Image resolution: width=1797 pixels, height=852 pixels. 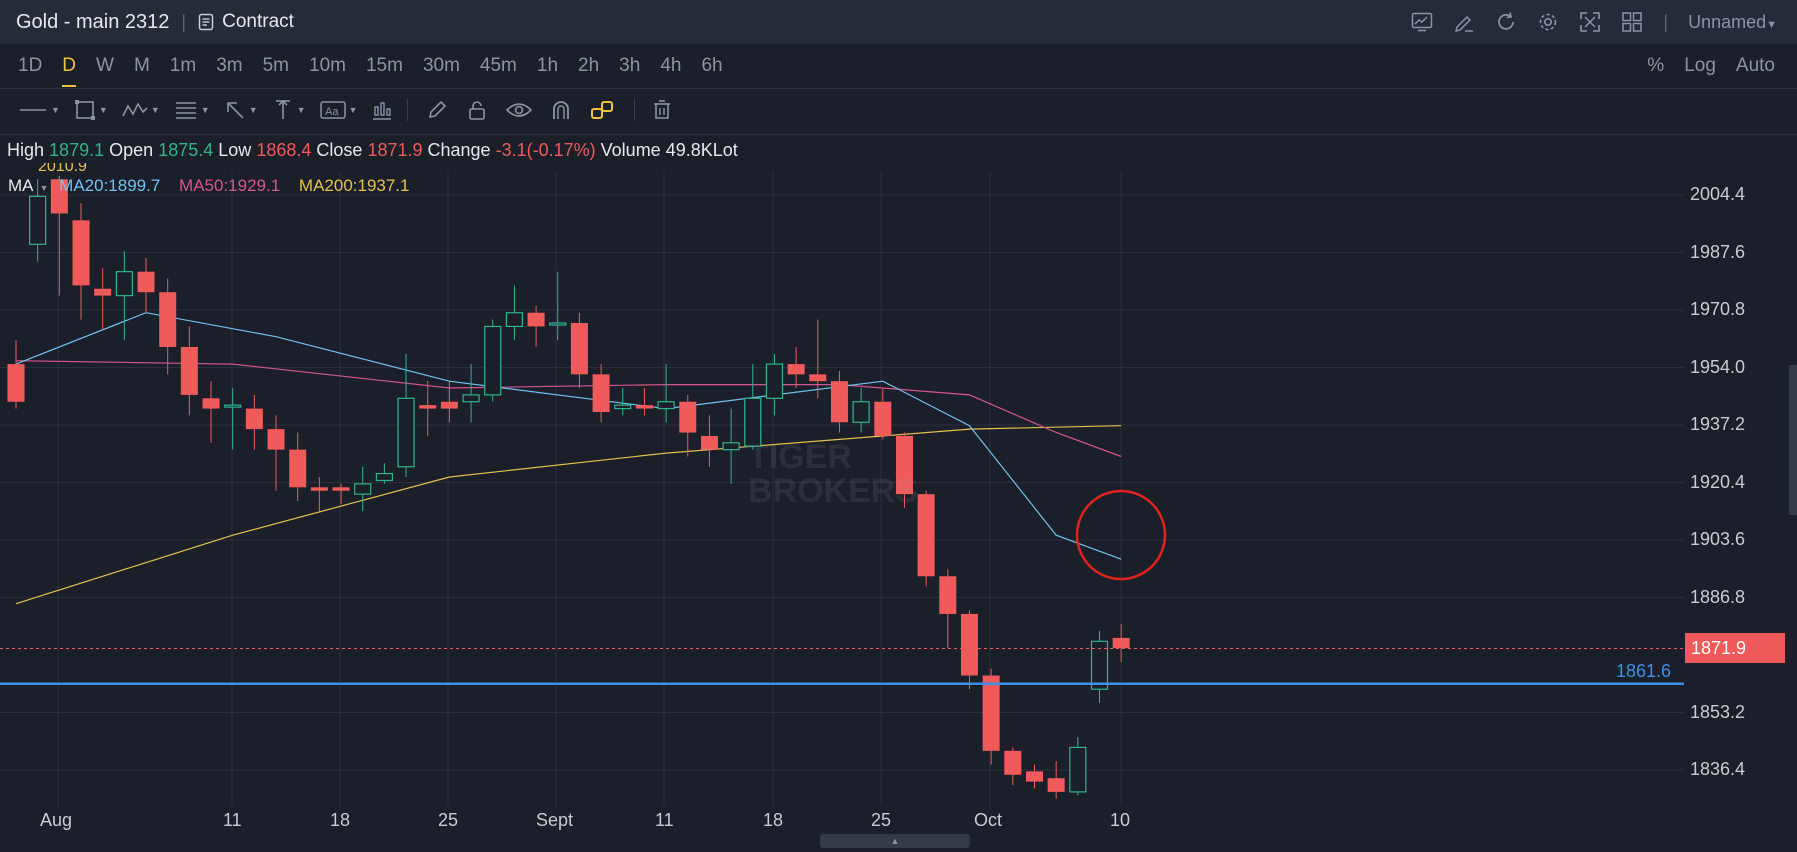 What do you see at coordinates (1121, 535) in the screenshot?
I see `annotation-circle` at bounding box center [1121, 535].